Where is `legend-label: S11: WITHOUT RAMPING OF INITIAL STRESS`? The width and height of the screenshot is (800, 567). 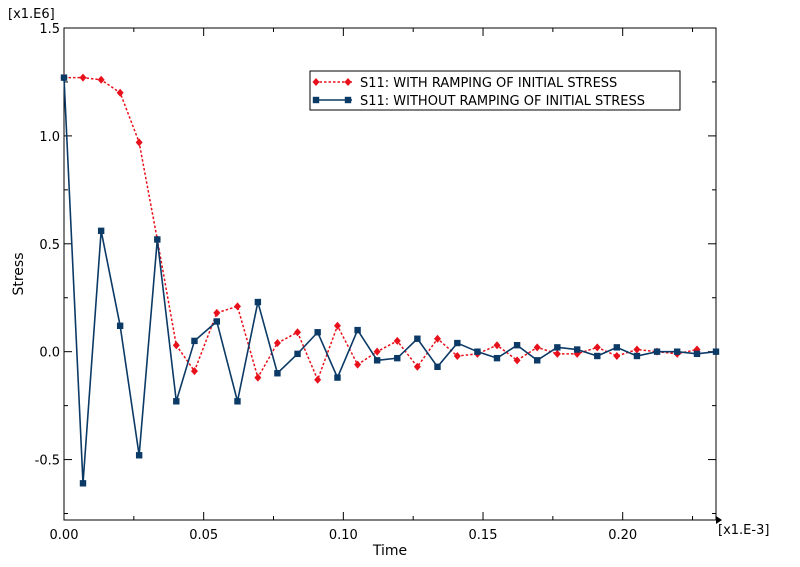 legend-label: S11: WITHOUT RAMPING OF INITIAL STRESS is located at coordinates (502, 101).